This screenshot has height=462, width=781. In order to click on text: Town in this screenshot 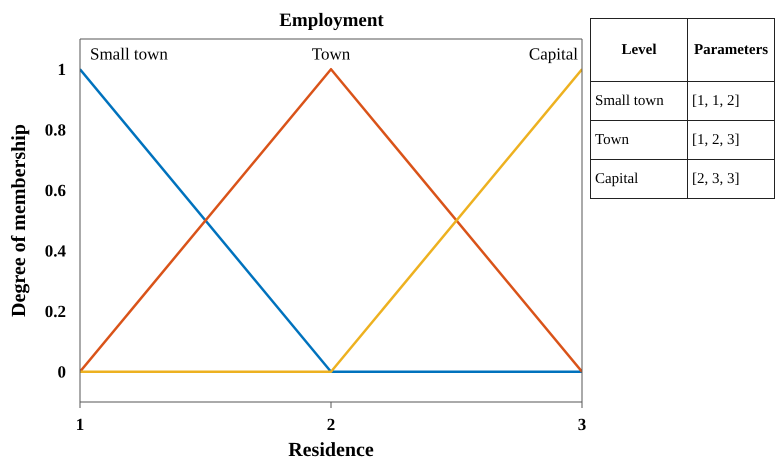, I will do `click(639, 140)`.